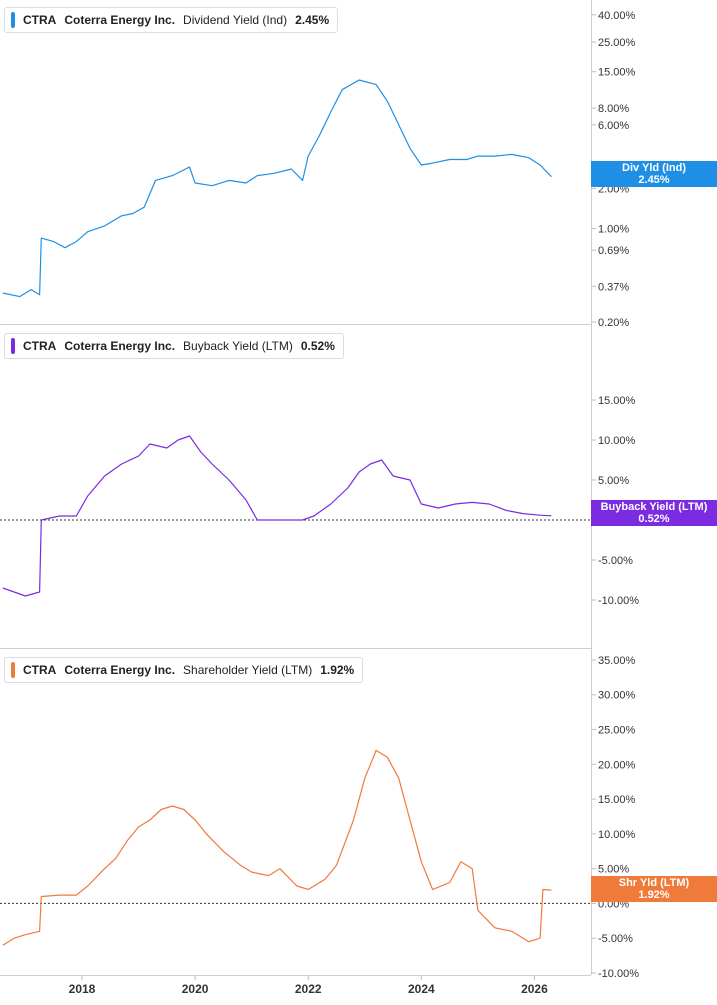 This screenshot has height=1005, width=717. I want to click on legend-metric: Shareholder Yield (LTM), so click(248, 670).